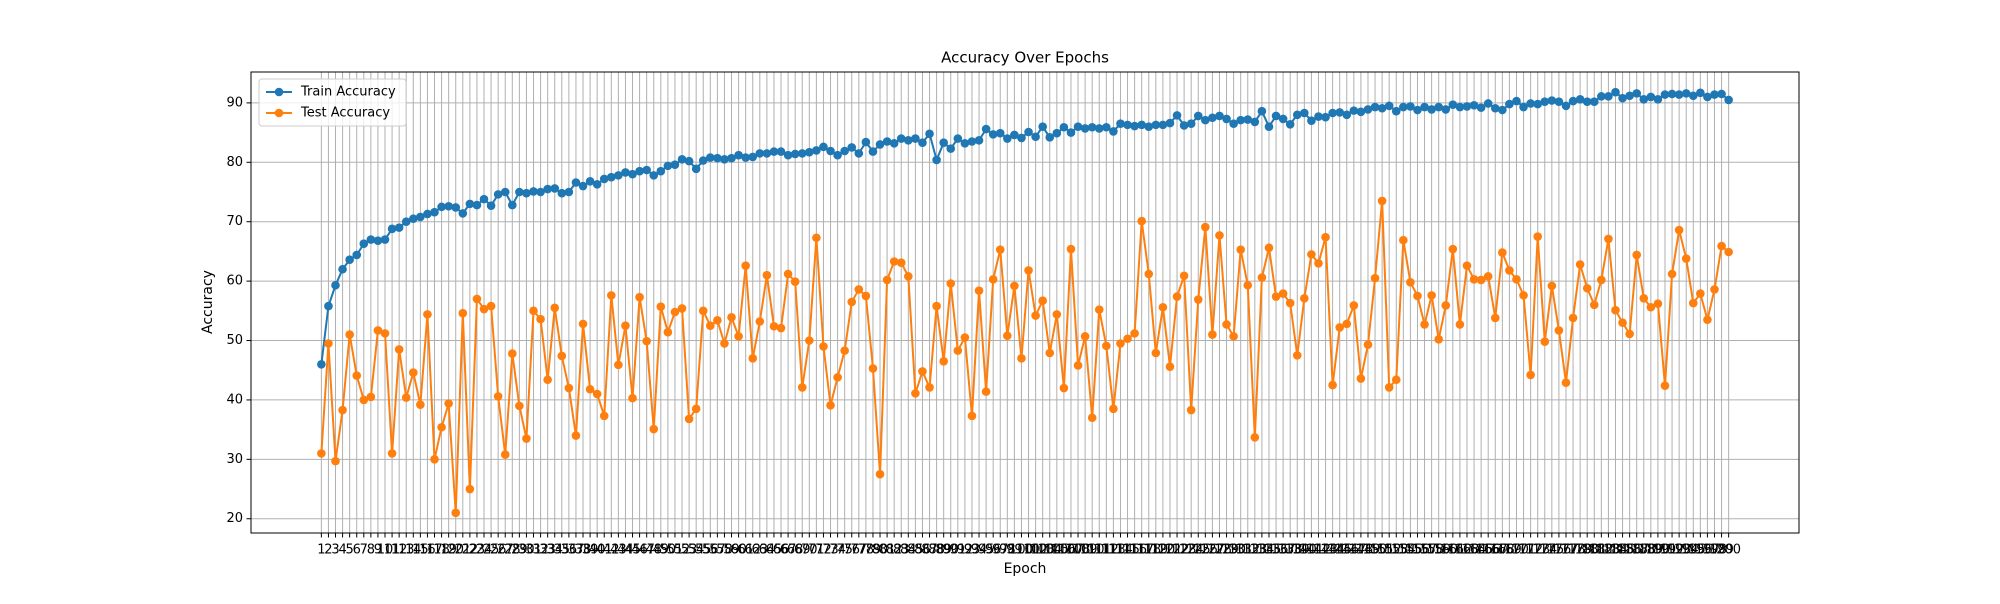 Image resolution: width=2000 pixels, height=604 pixels. I want to click on x-tick-label: 37, so click(576, 550).